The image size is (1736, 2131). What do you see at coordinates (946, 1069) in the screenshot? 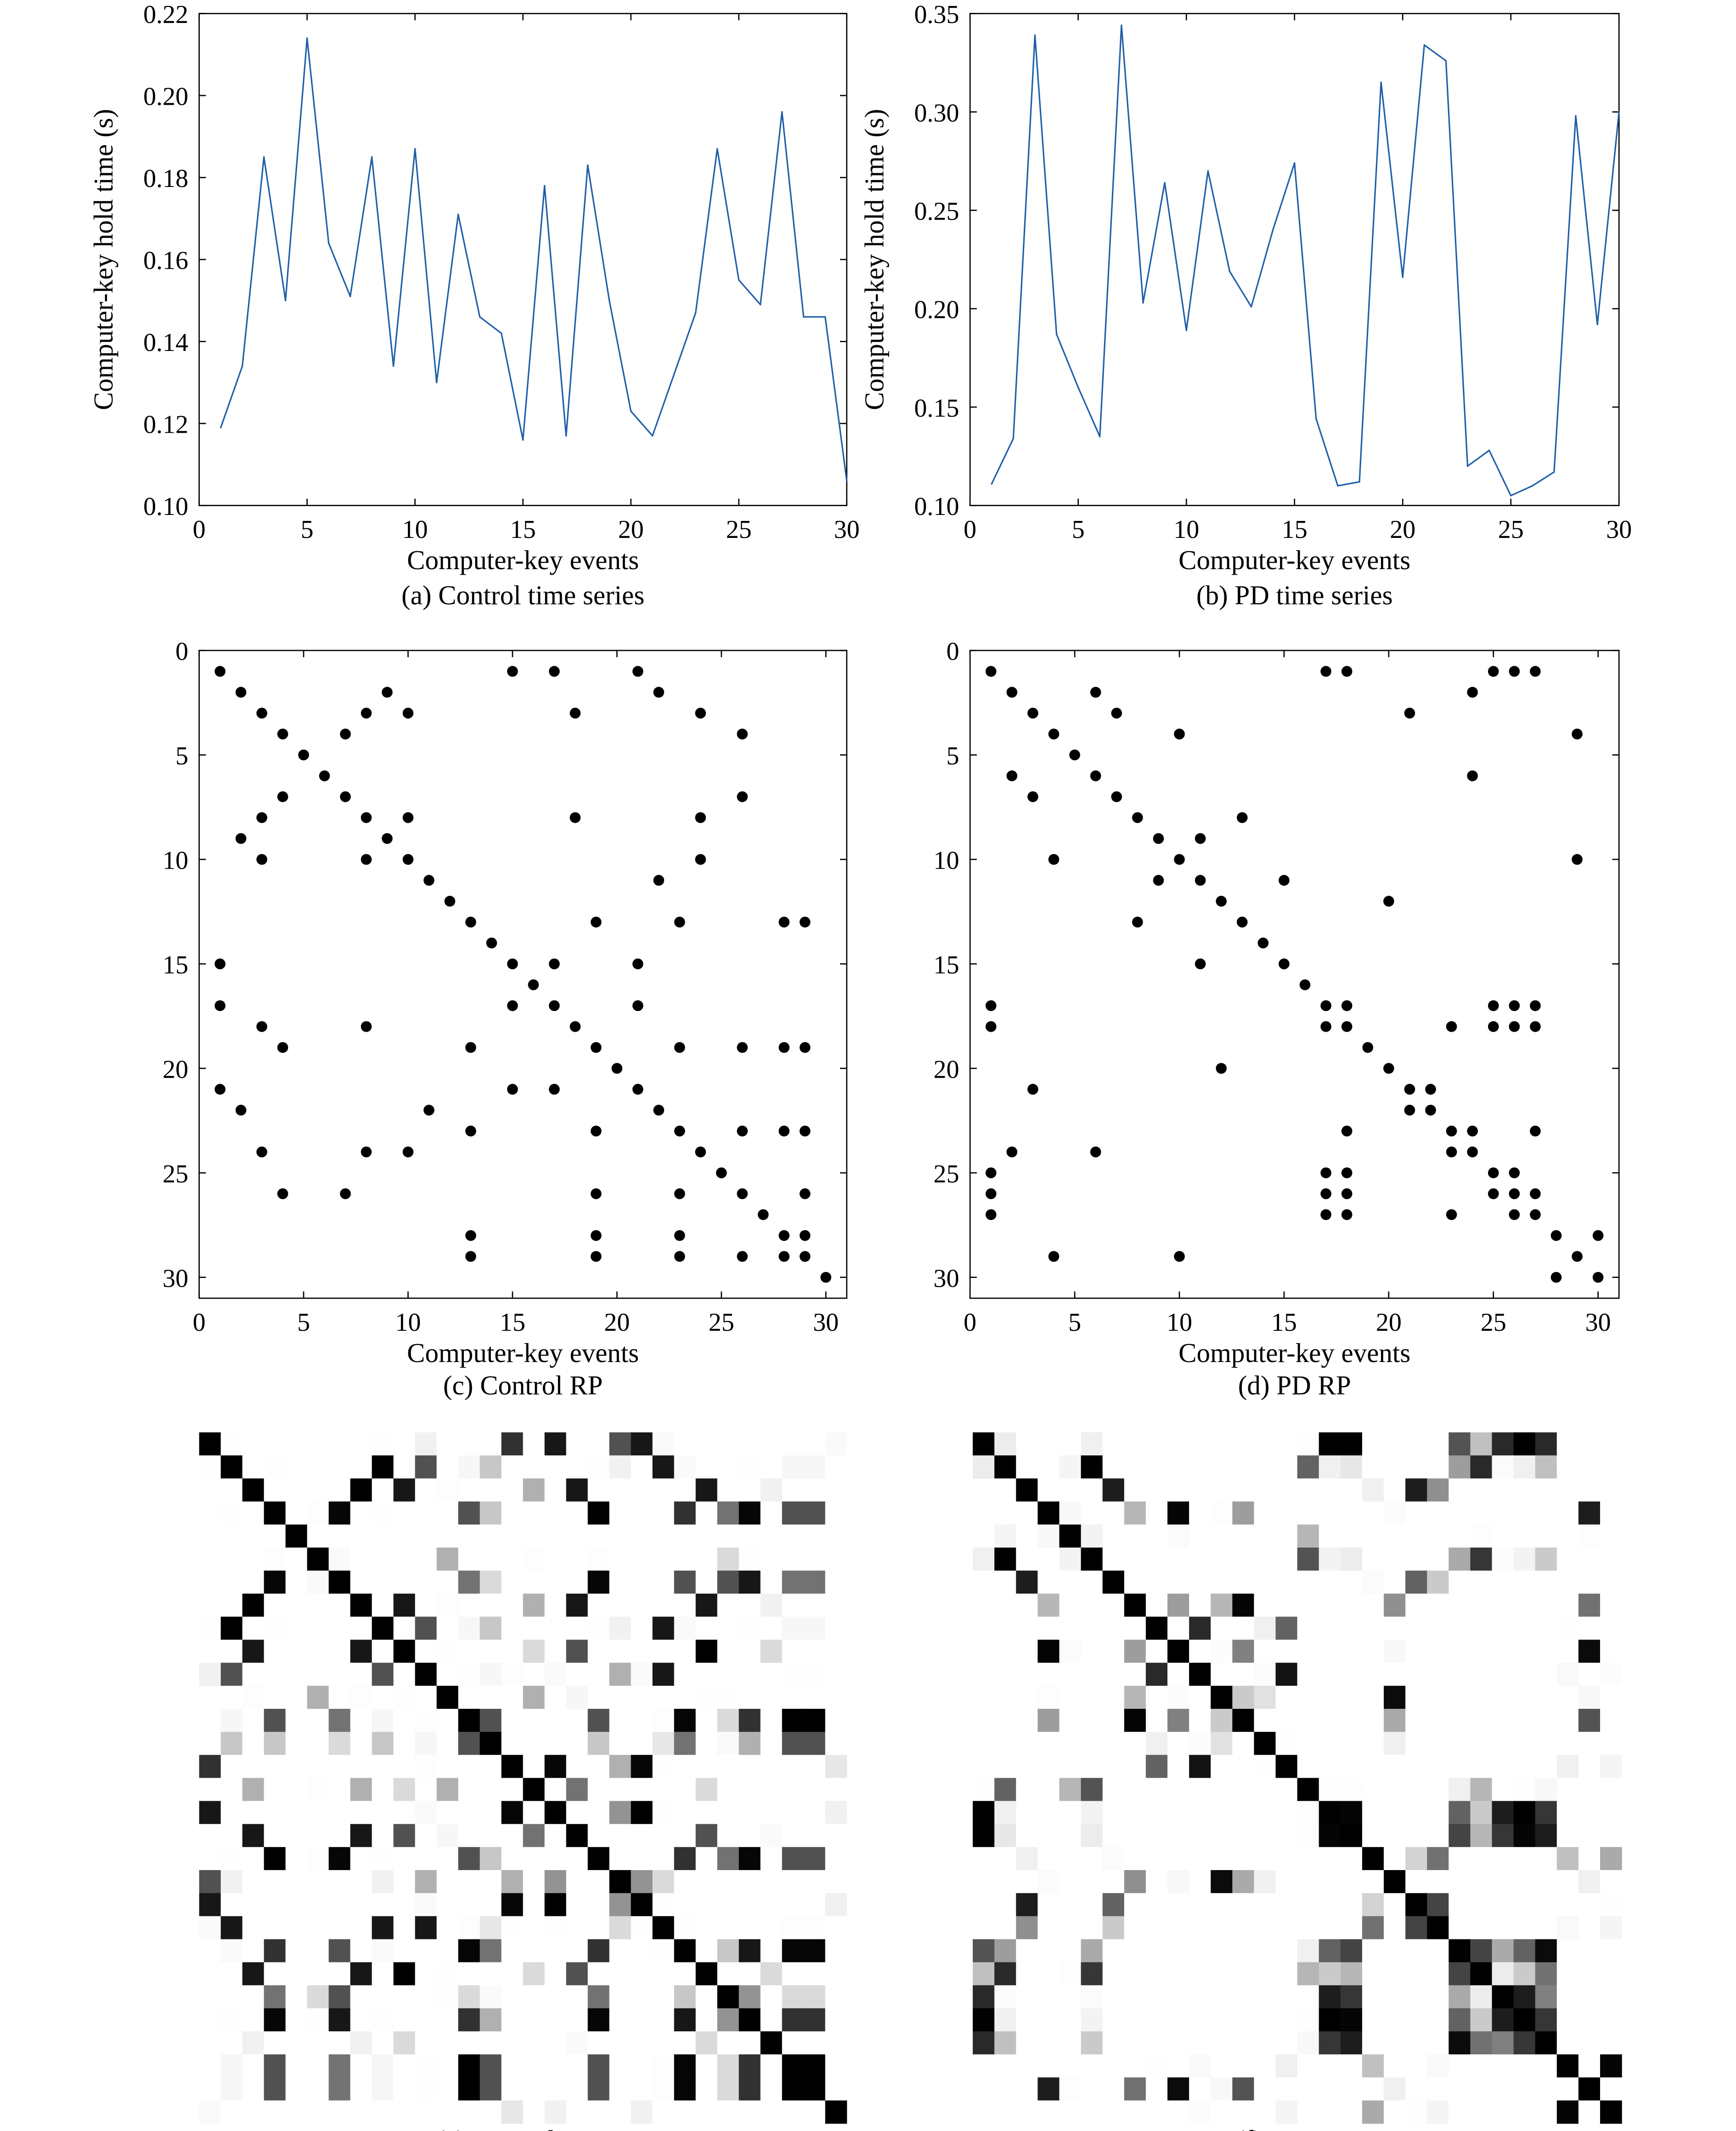
I see `y-tick-label: 20` at bounding box center [946, 1069].